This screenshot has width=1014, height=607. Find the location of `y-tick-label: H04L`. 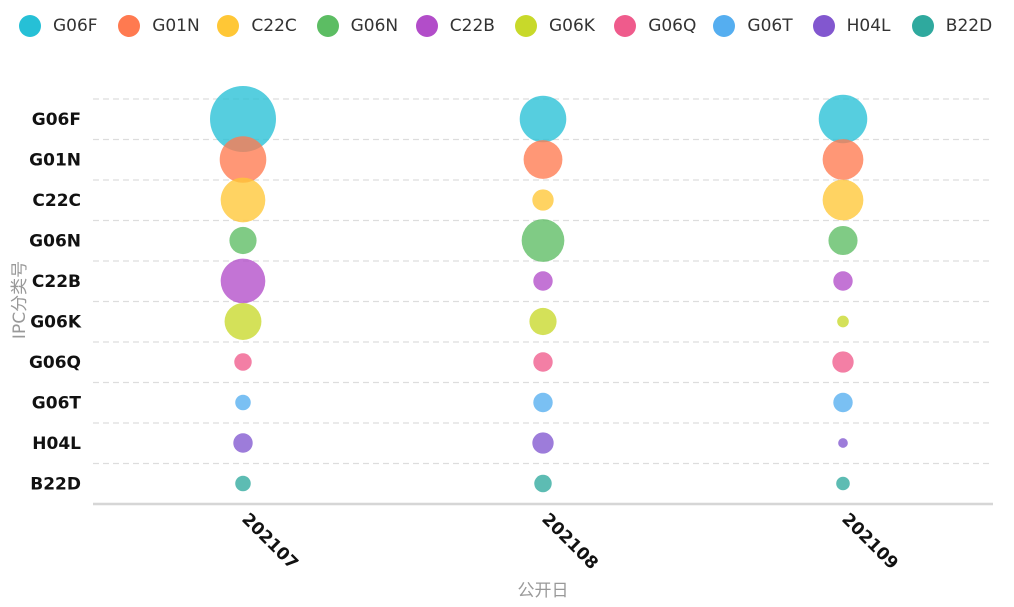

y-tick-label: H04L is located at coordinates (56, 444).